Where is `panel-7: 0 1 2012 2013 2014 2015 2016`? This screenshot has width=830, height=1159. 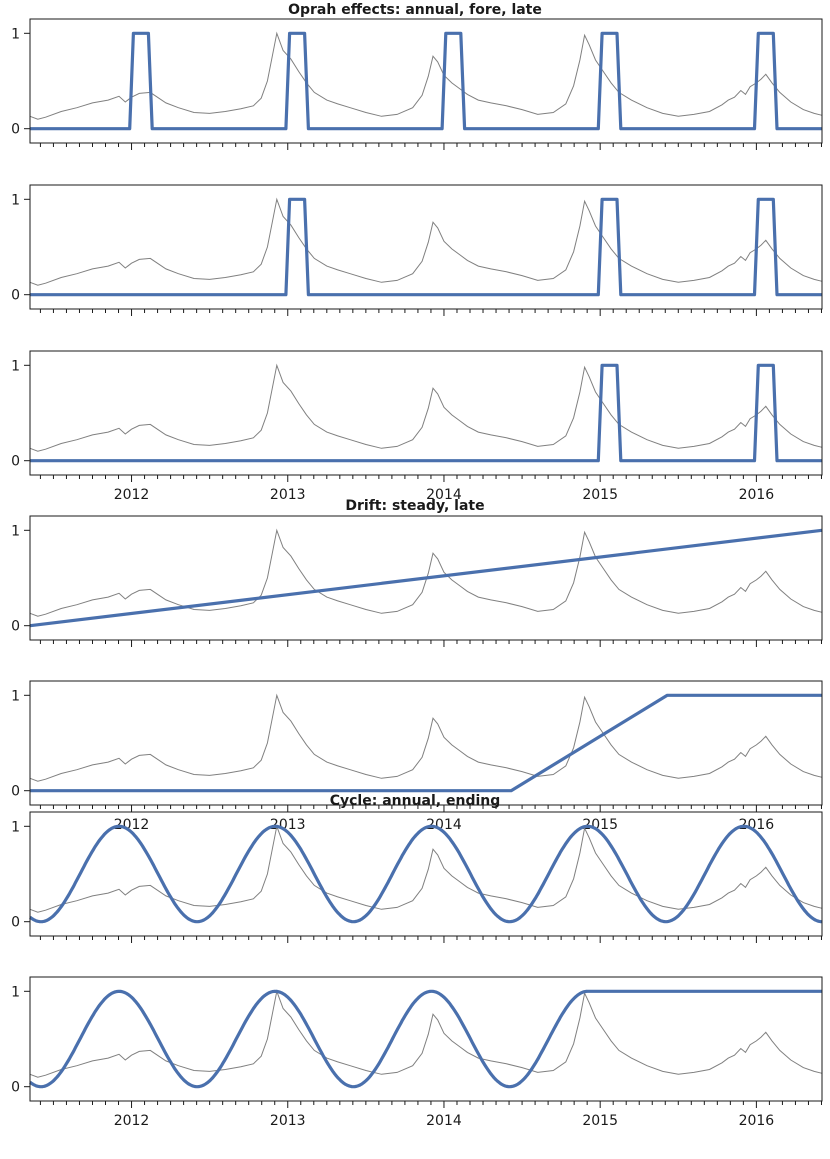
panel-7: 0 1 2012 2013 2014 2015 2016 is located at coordinates (417, 1052).